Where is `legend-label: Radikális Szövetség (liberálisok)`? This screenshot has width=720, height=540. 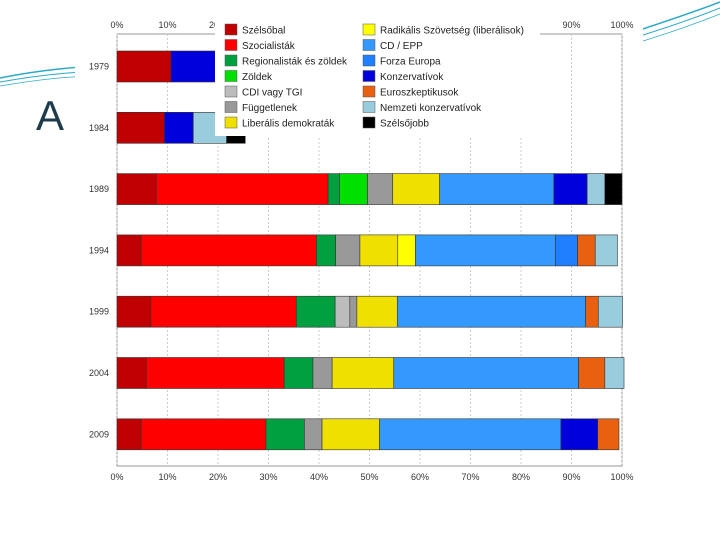
legend-label: Radikális Szövetség (liberálisok) is located at coordinates (452, 31).